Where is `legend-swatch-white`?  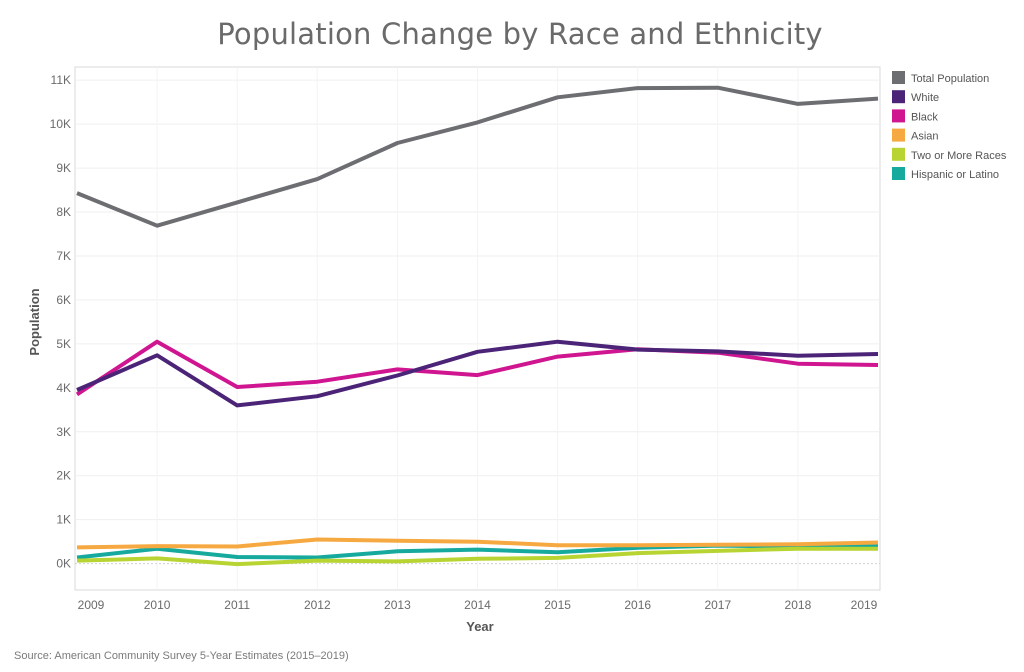 legend-swatch-white is located at coordinates (898, 97).